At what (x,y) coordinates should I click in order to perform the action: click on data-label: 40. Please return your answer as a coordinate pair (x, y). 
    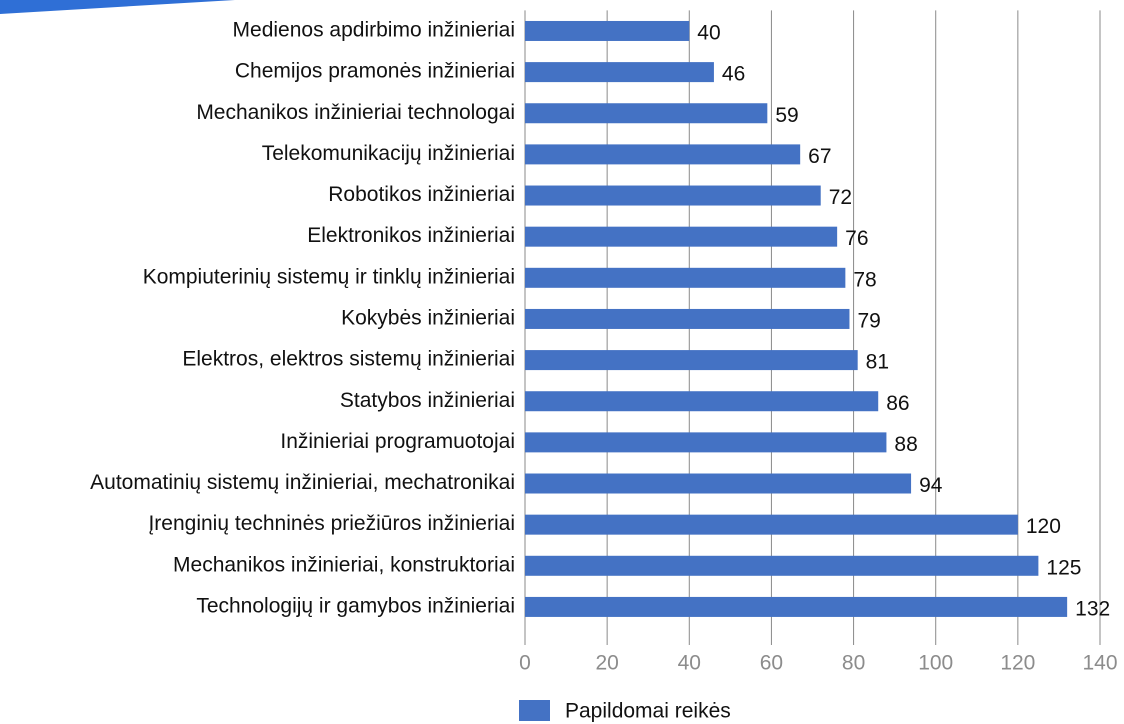
    Looking at the image, I should click on (708, 33).